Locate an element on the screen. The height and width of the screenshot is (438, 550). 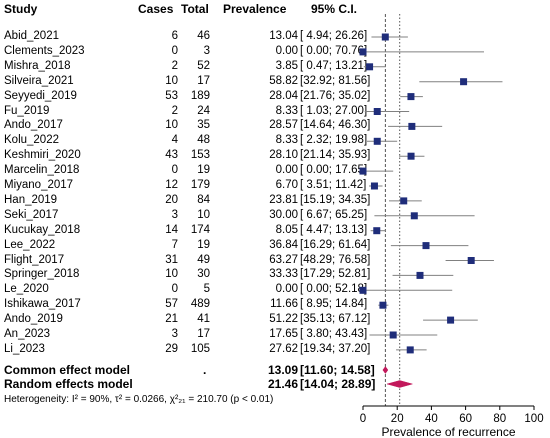
study-prevalence: 33.33 is located at coordinates (283, 274).